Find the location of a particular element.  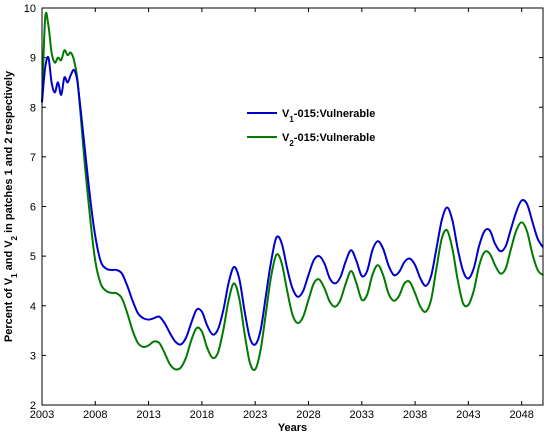

x-tick-label: 2008 is located at coordinates (95, 415).